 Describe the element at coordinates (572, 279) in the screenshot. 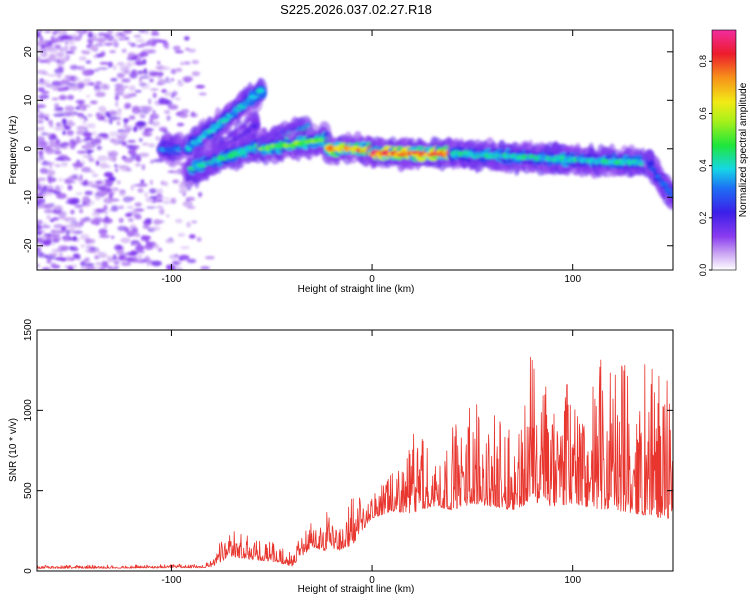

I see `x-tick-label: 100` at that location.